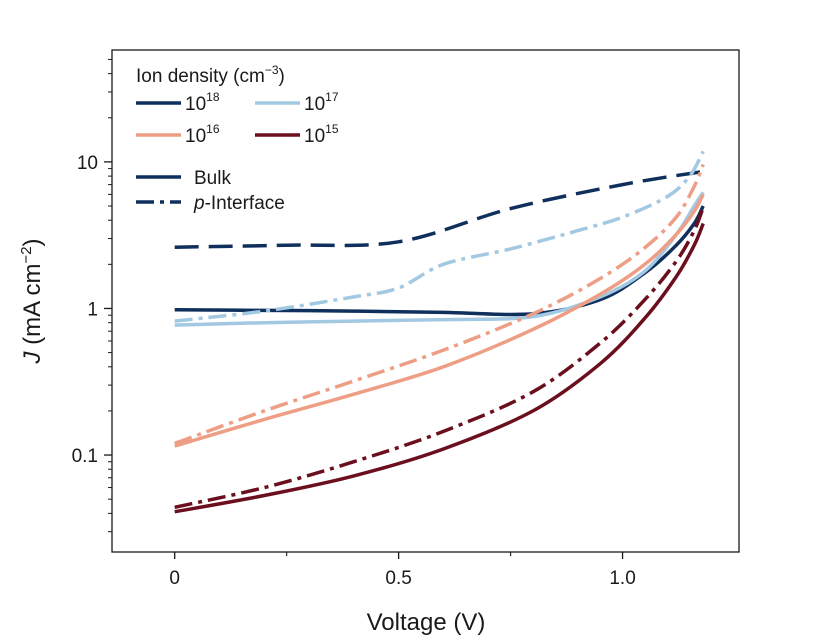 This screenshot has height=638, width=831. What do you see at coordinates (321, 134) in the screenshot?
I see `legend-label-1e15: 1015` at bounding box center [321, 134].